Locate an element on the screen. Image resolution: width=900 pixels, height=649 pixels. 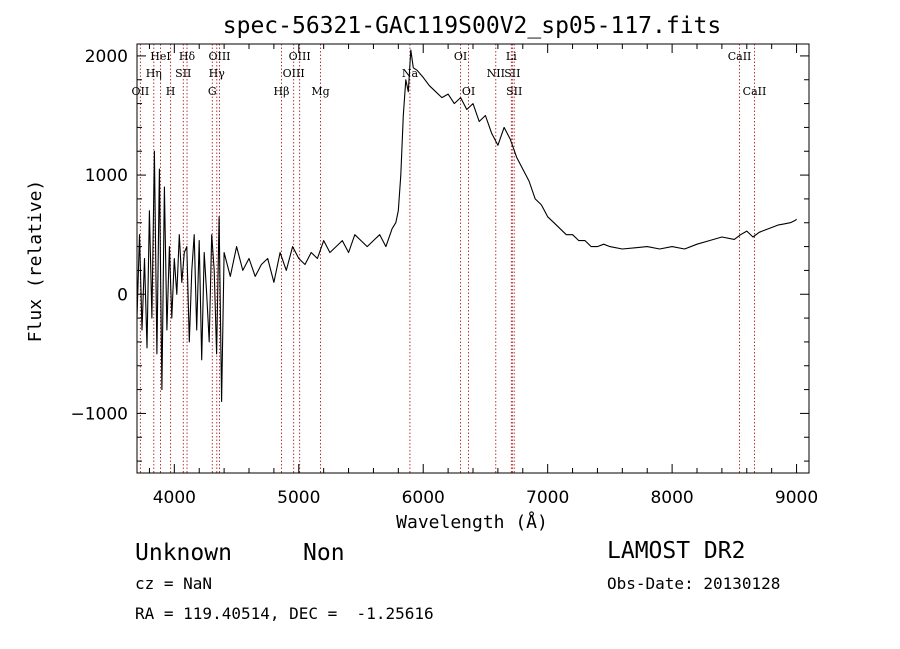
chart-title: spec-56321-GAC119S00V2_sp05-117.fits is located at coordinates (472, 26).